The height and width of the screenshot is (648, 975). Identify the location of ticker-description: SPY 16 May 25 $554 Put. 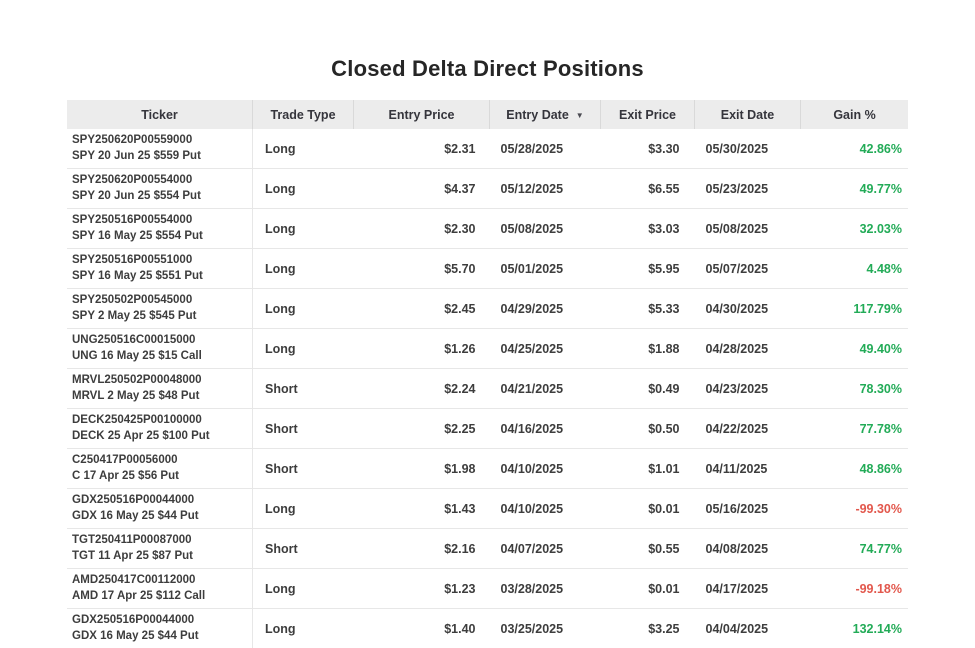
(160, 236).